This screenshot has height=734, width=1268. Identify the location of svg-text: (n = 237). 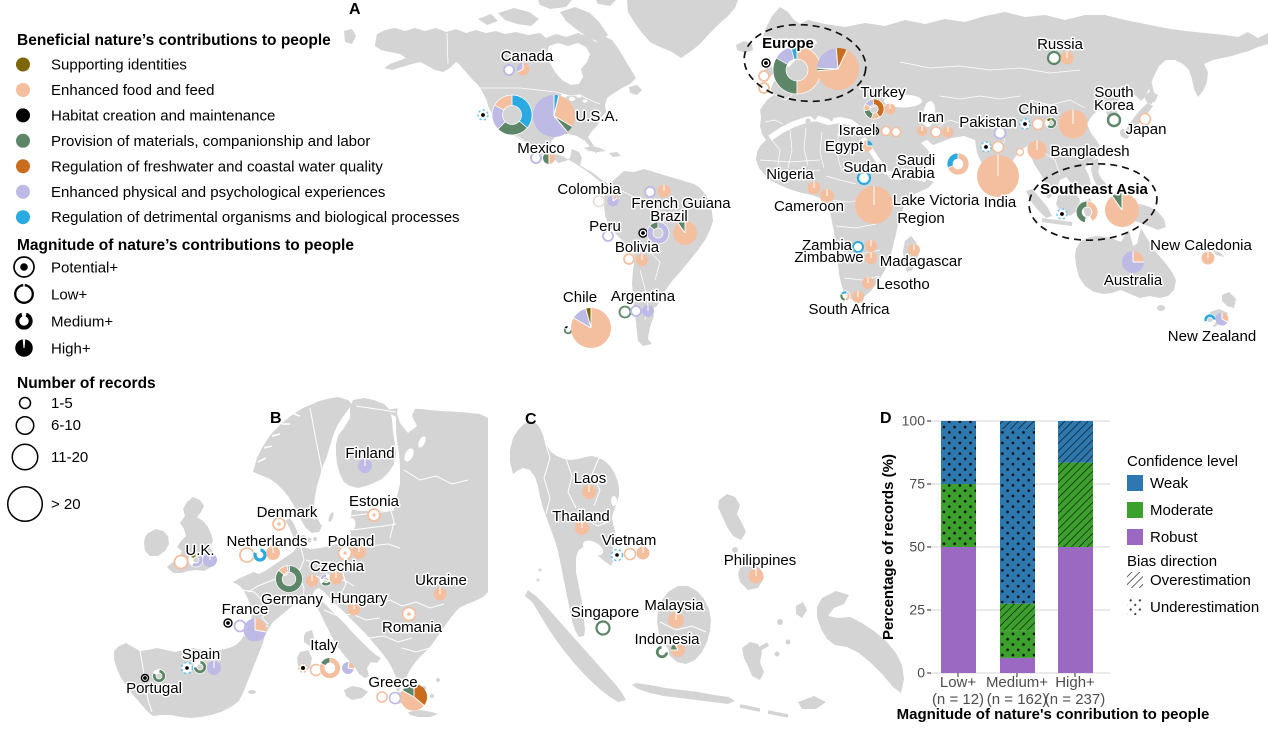
(1075, 699).